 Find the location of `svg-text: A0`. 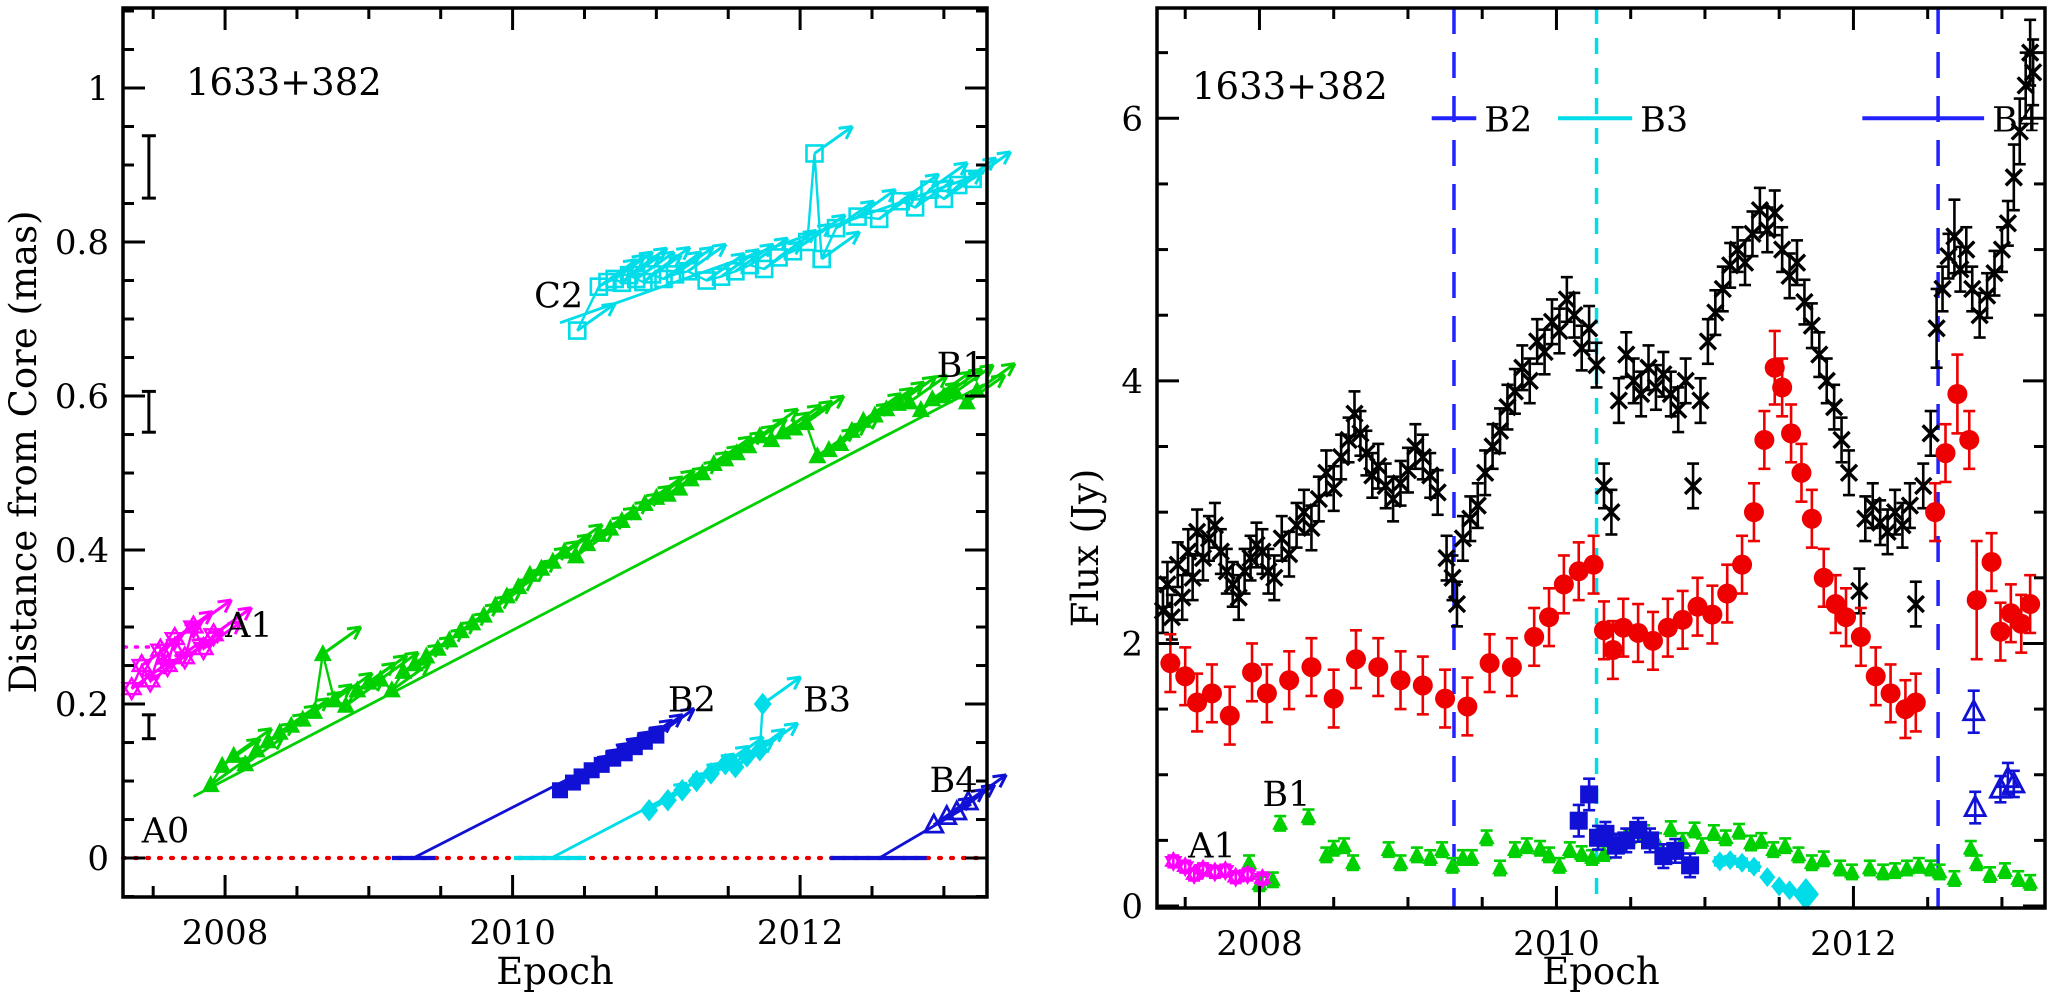

svg-text: A0 is located at coordinates (165, 832).